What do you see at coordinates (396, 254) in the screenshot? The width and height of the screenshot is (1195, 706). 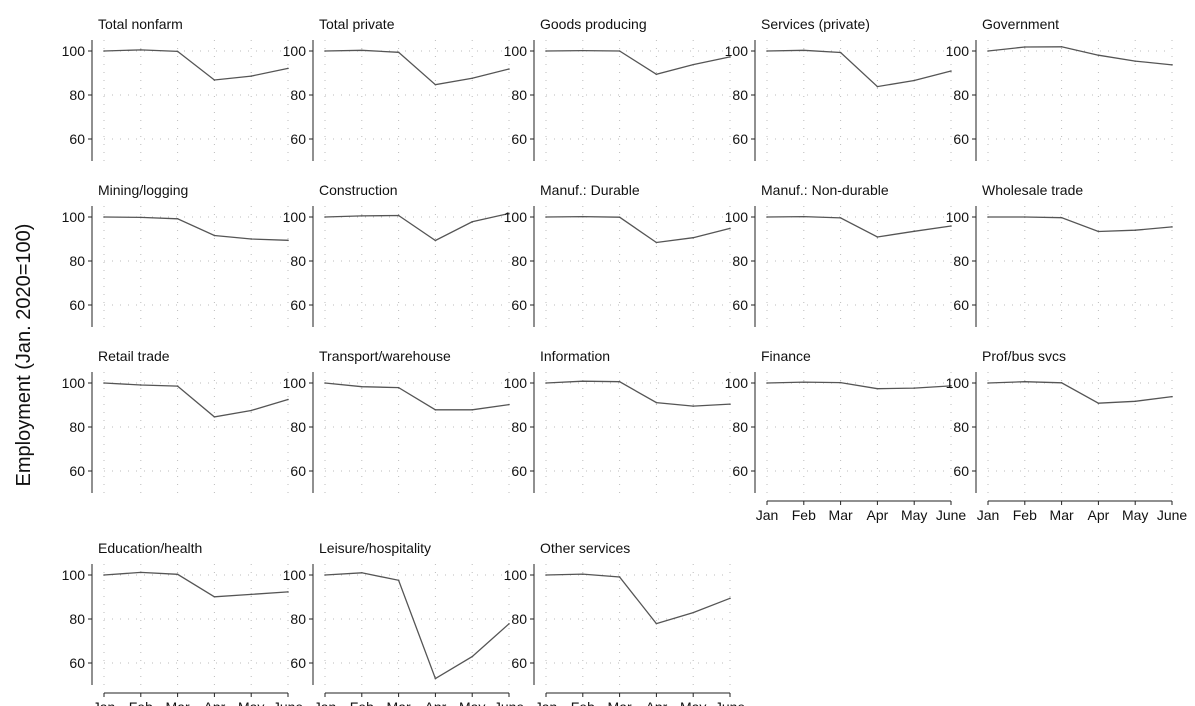 I see `panel: Construction 60 80 100` at bounding box center [396, 254].